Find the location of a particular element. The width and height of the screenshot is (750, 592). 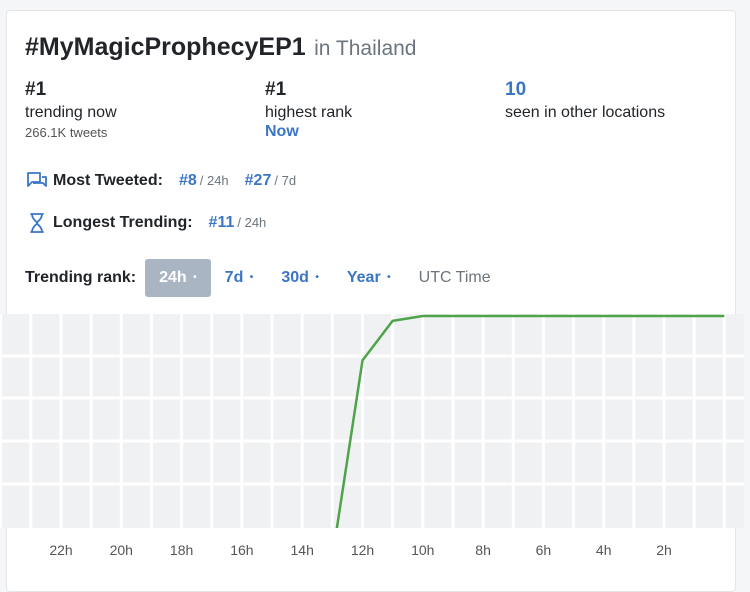

x-tick-label: 4h is located at coordinates (604, 550).